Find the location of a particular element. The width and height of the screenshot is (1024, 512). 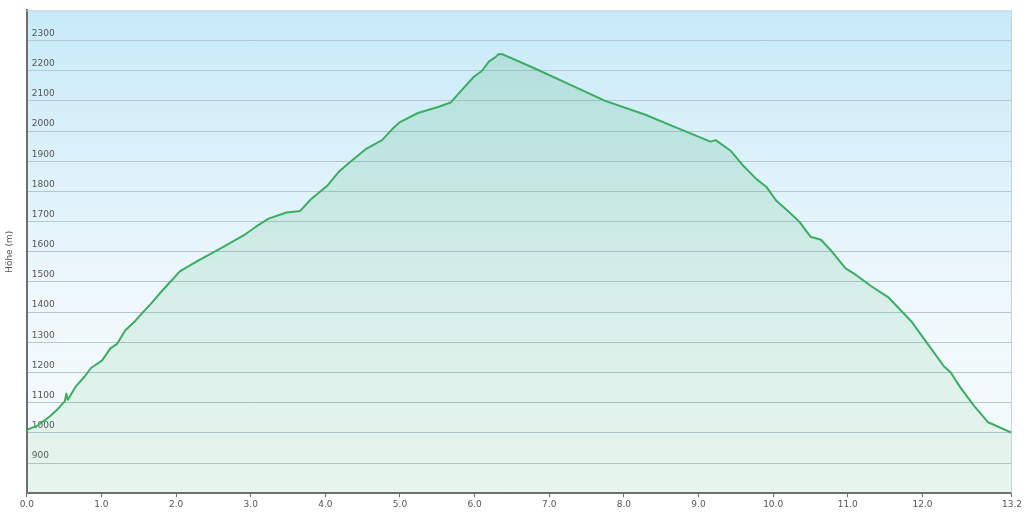

y-tick-label: 1400 is located at coordinates (43, 304).